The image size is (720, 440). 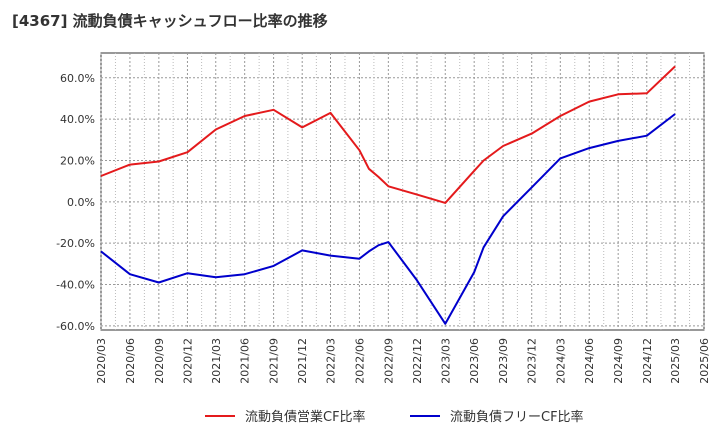 I want to click on y-tick-label: -60.0%, so click(x=75, y=326).